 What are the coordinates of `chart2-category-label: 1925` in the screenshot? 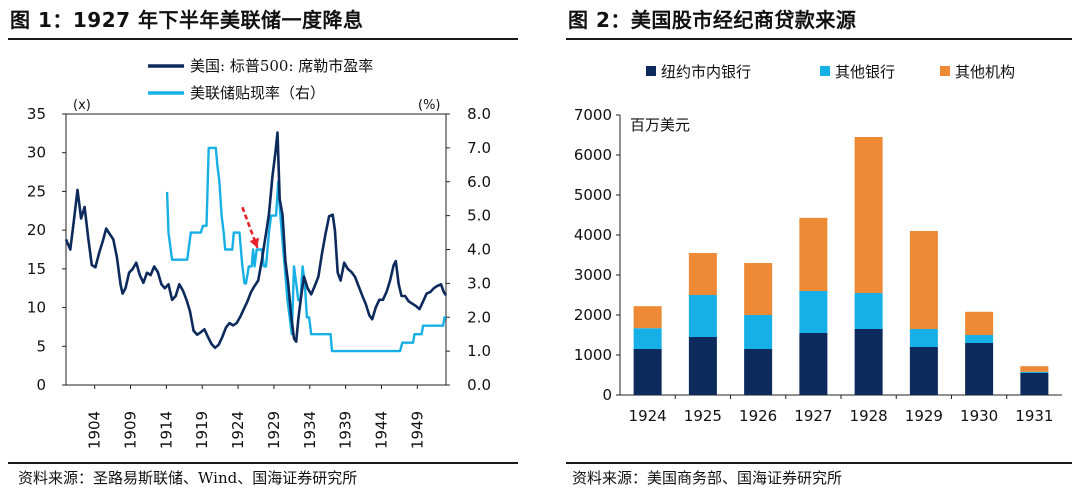 It's located at (703, 416).